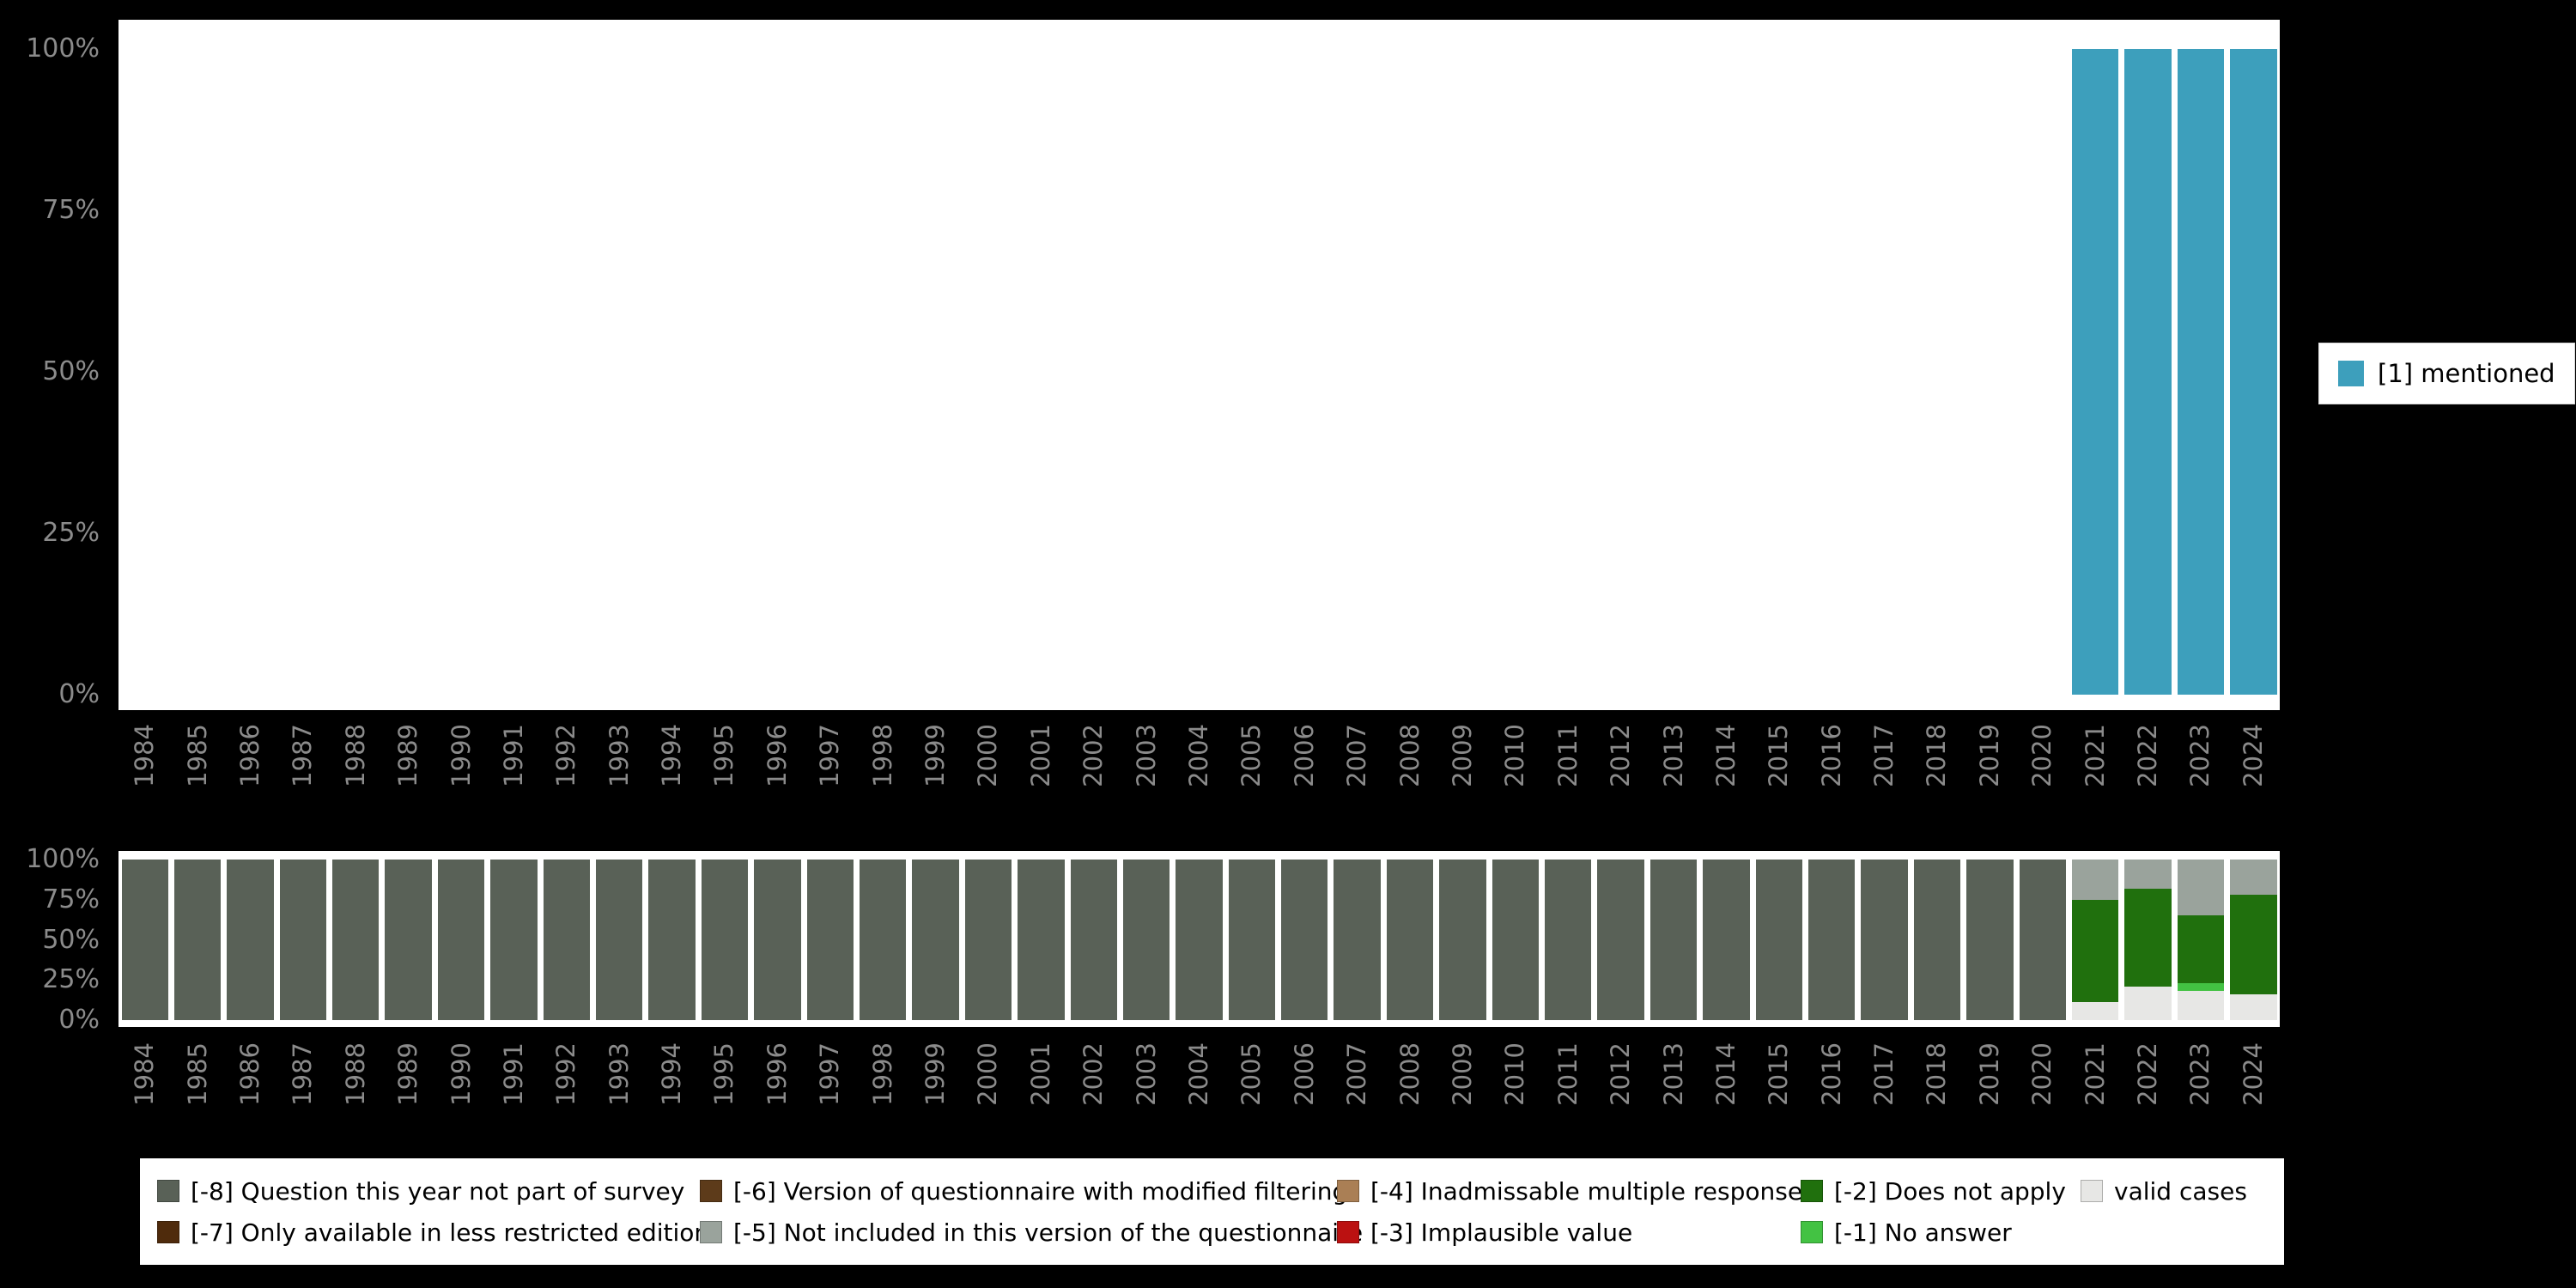 The image size is (2576, 1288). I want to click on year-label-1992: 1992, so click(566, 1074).